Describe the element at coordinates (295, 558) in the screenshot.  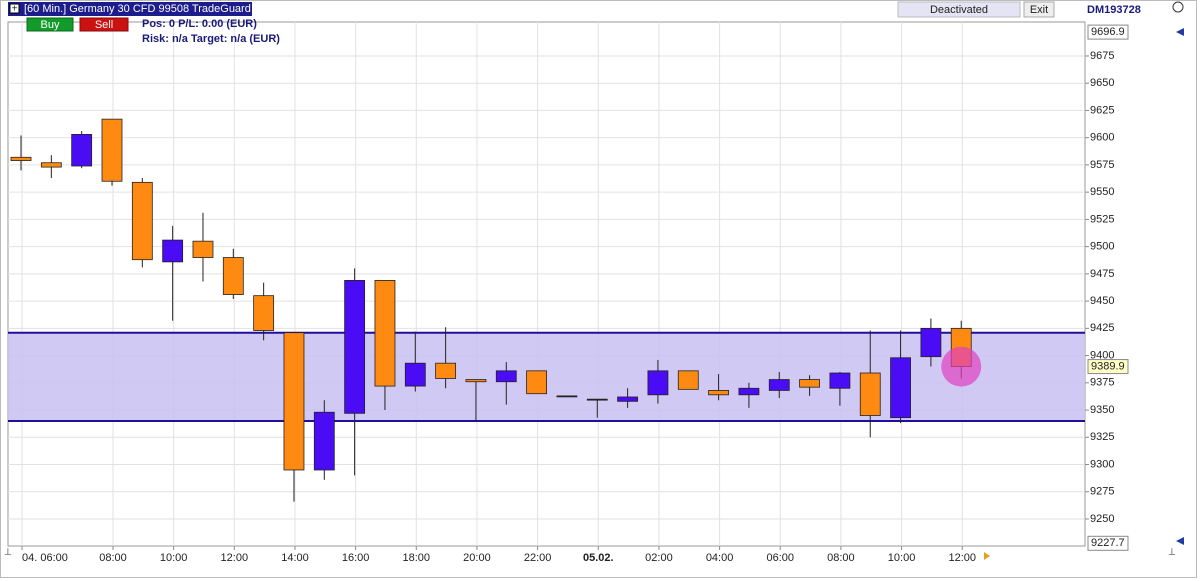
I see `x-tick-label: 14:00` at that location.